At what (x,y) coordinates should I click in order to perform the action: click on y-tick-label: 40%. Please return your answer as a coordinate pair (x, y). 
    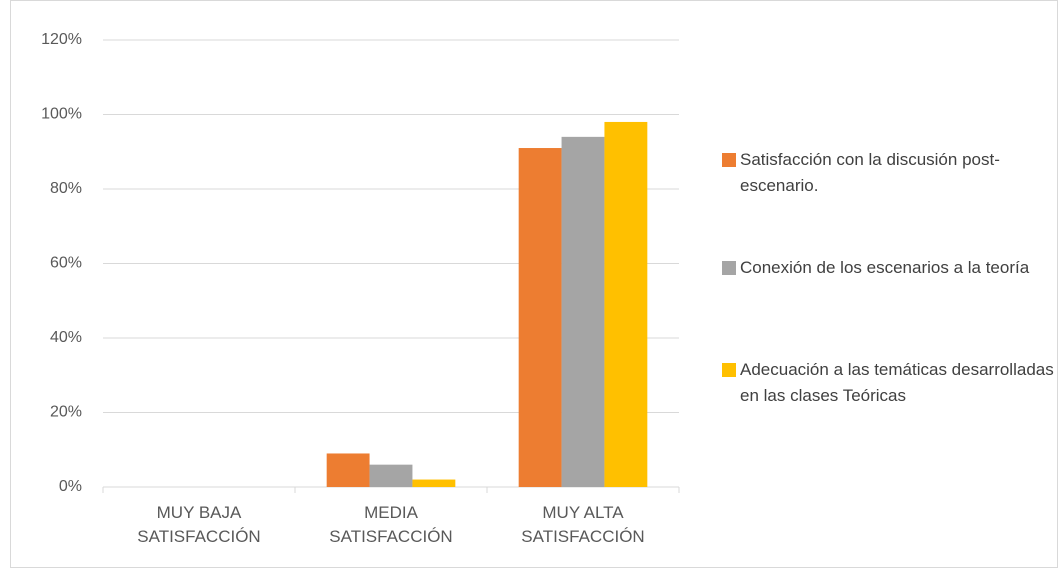
    Looking at the image, I should click on (66, 337).